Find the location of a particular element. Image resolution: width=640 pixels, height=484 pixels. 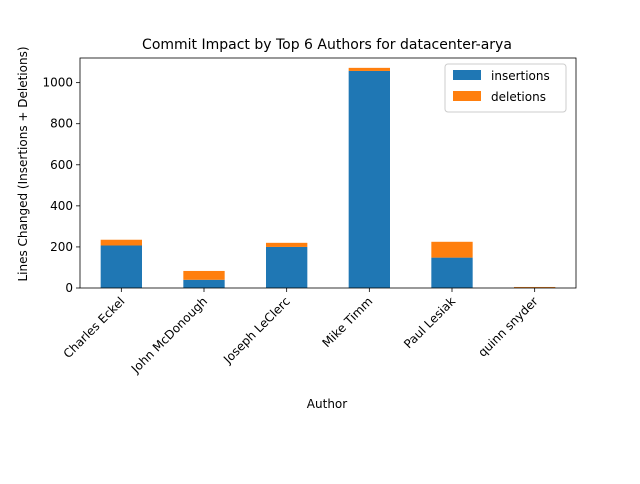

y-tick-label: 800 is located at coordinates (61, 124).